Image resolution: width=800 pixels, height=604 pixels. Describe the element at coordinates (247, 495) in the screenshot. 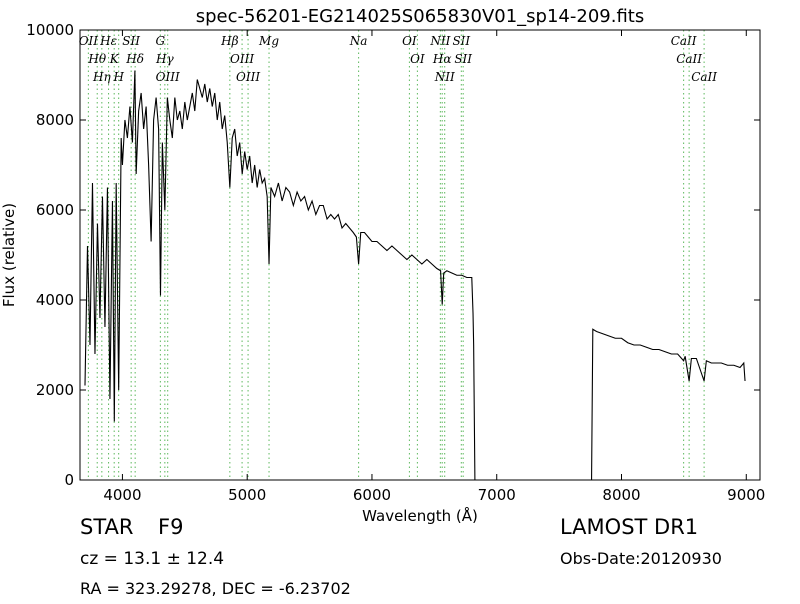

I see `x-tick-label: 5000` at that location.